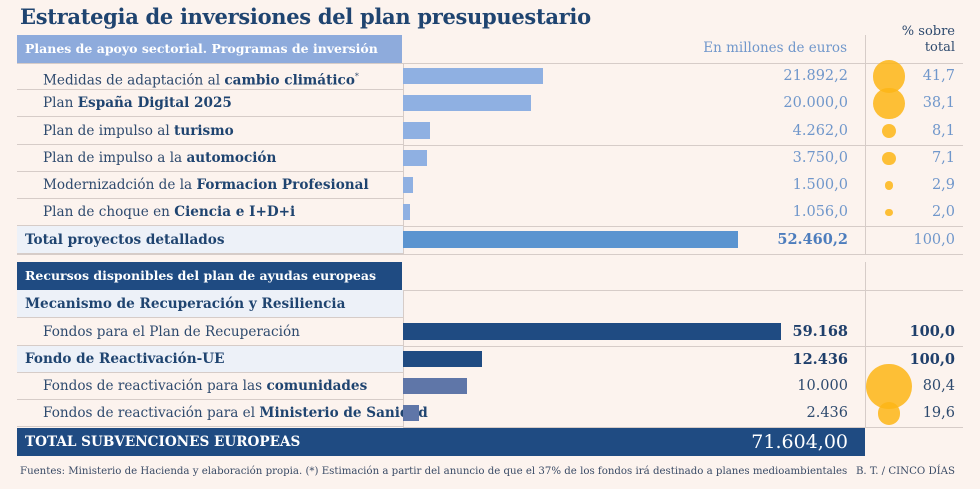 This screenshot has width=980, height=489. What do you see at coordinates (827, 413) in the screenshot?
I see `row-value: 2.436` at bounding box center [827, 413].